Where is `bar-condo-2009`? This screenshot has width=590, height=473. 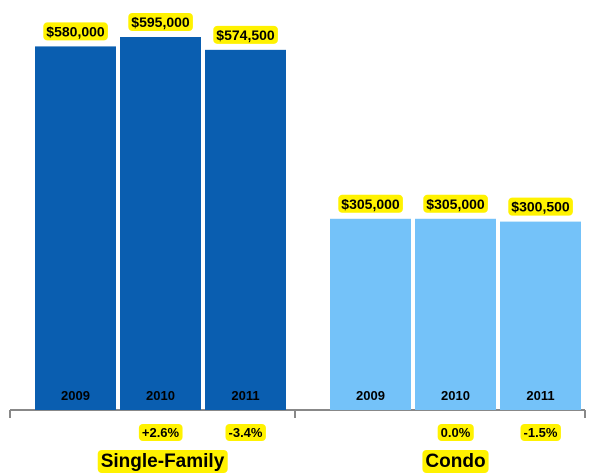
bar-condo-2009 is located at coordinates (370, 314).